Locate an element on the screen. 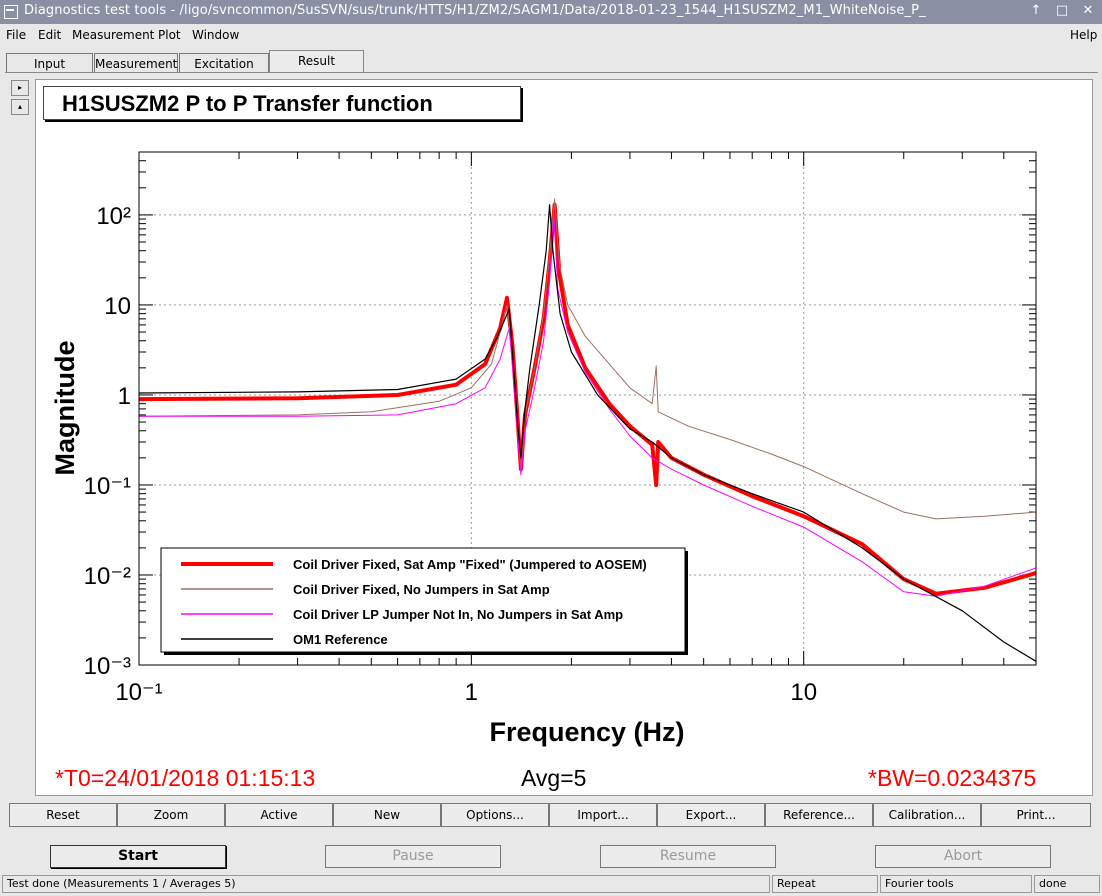  menu-measurement: Measurement is located at coordinates (113, 35).